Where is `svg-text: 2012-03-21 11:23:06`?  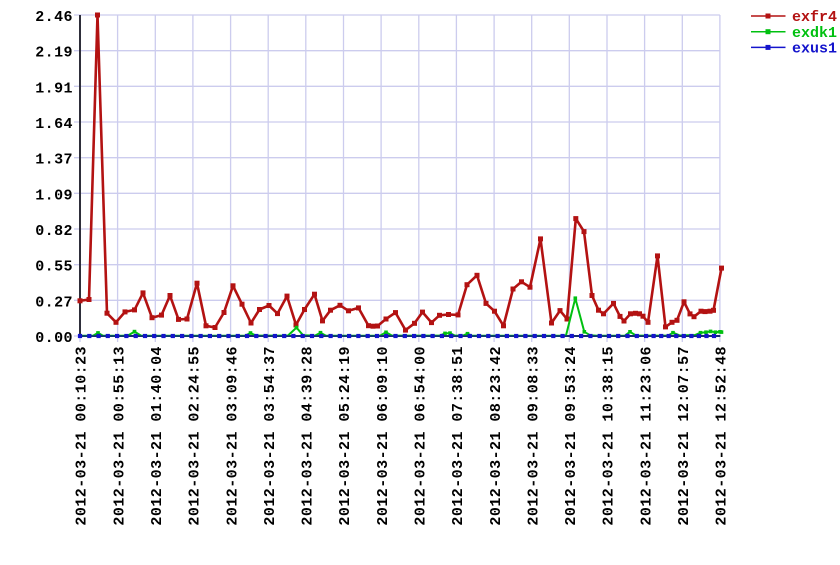 svg-text: 2012-03-21 11:23:06 is located at coordinates (646, 436).